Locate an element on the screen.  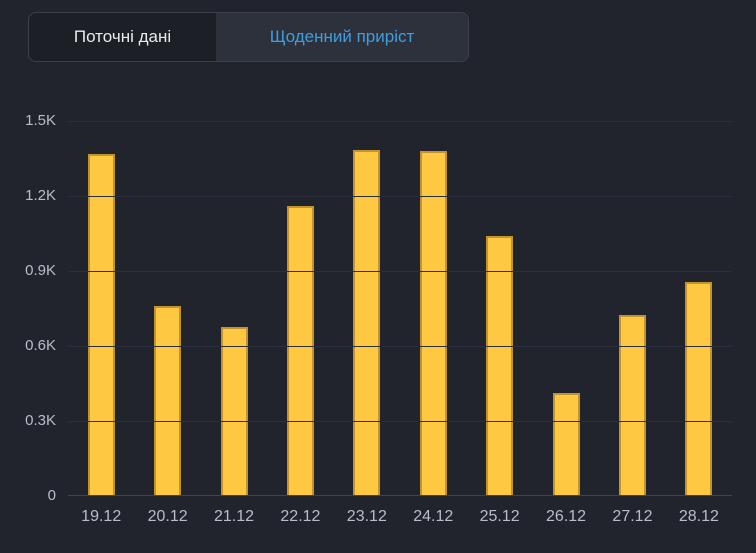
bar-27.12 is located at coordinates (632, 405).